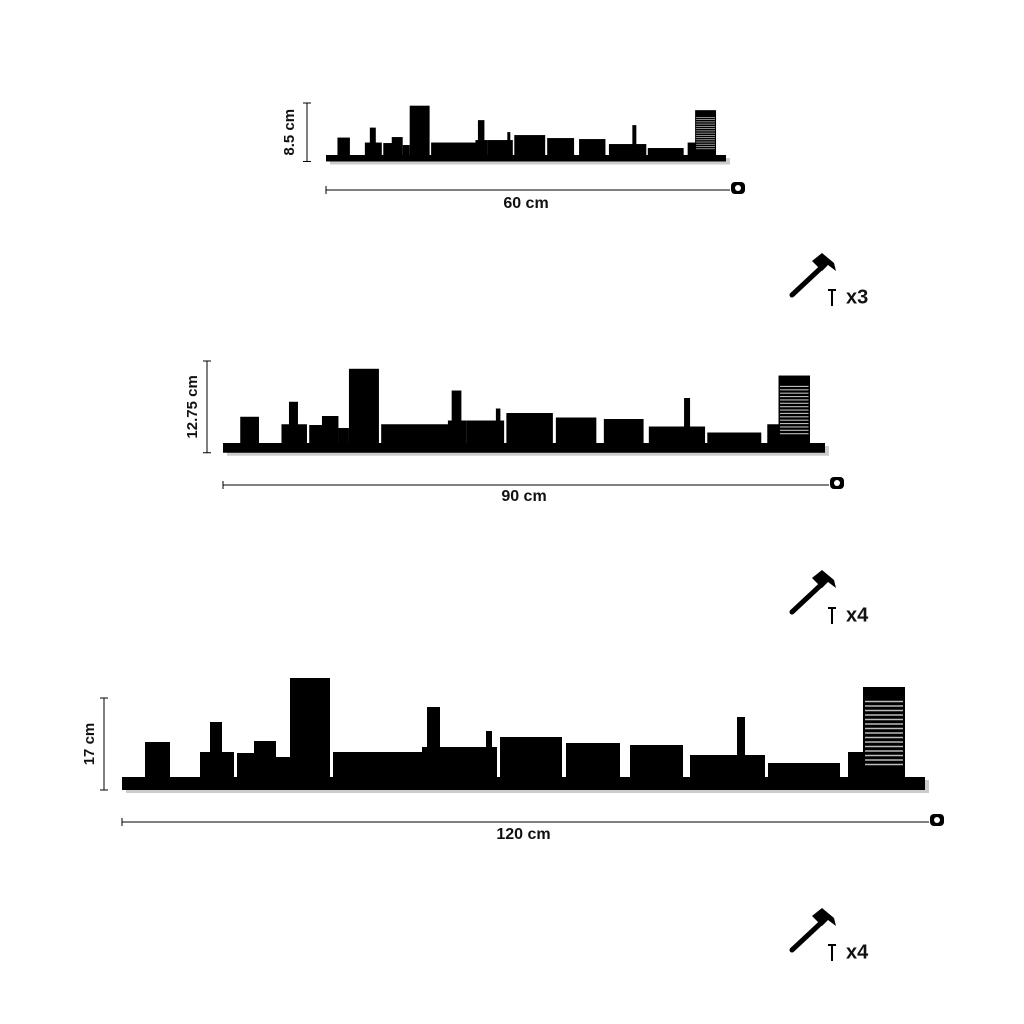  What do you see at coordinates (525, 203) in the screenshot?
I see `width-label: 60 cm` at bounding box center [525, 203].